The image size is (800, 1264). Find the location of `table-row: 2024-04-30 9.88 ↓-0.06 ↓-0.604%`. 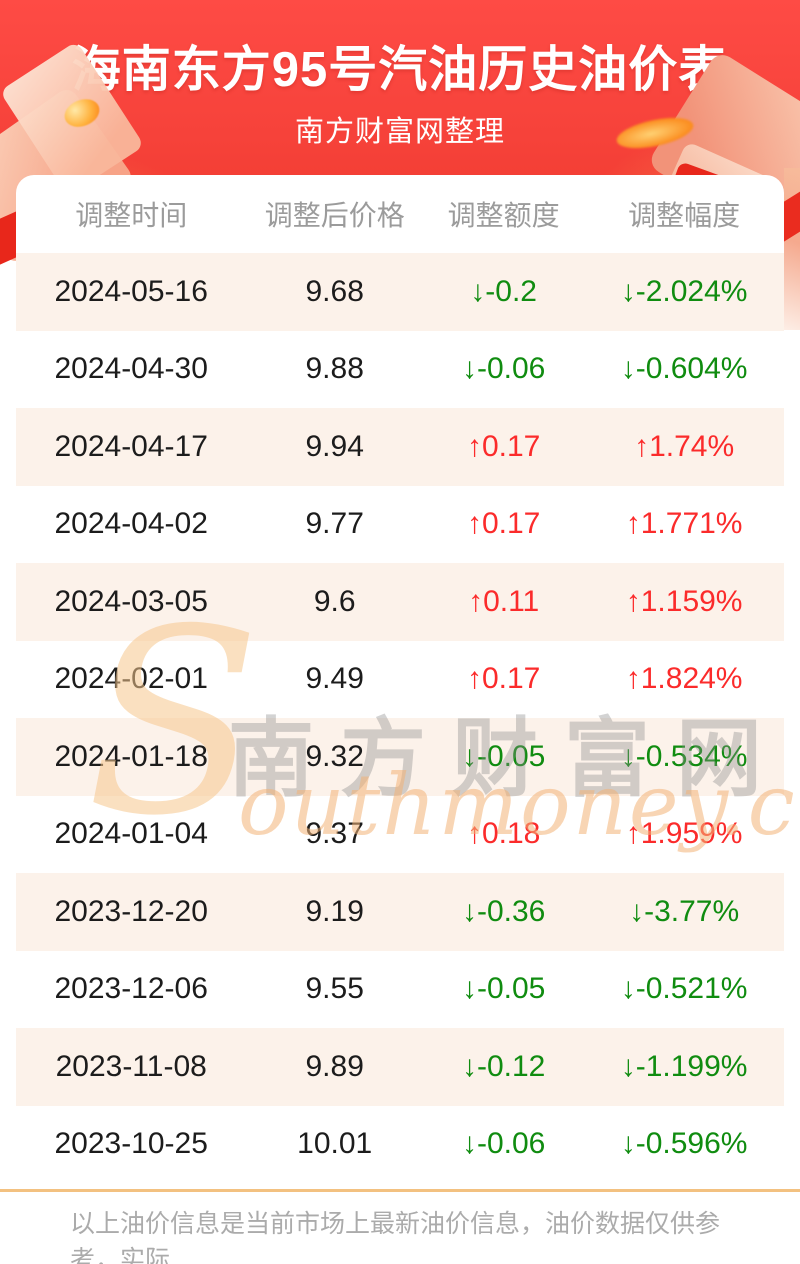

table-row: 2024-04-30 9.88 ↓-0.06 ↓-0.604% is located at coordinates (400, 370).